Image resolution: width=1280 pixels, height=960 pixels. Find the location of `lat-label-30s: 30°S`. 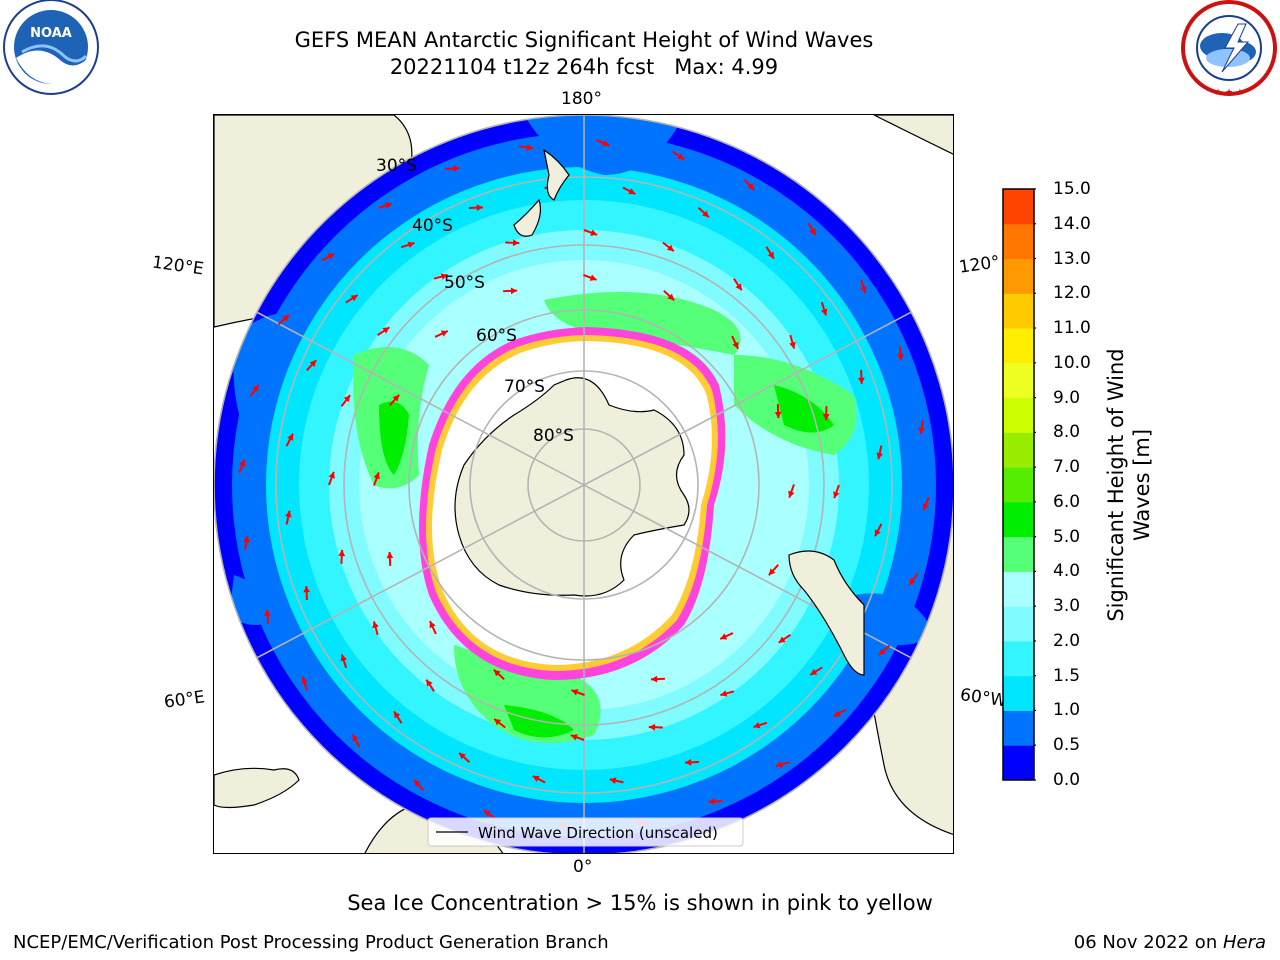

lat-label-30s: 30°S is located at coordinates (396, 166).